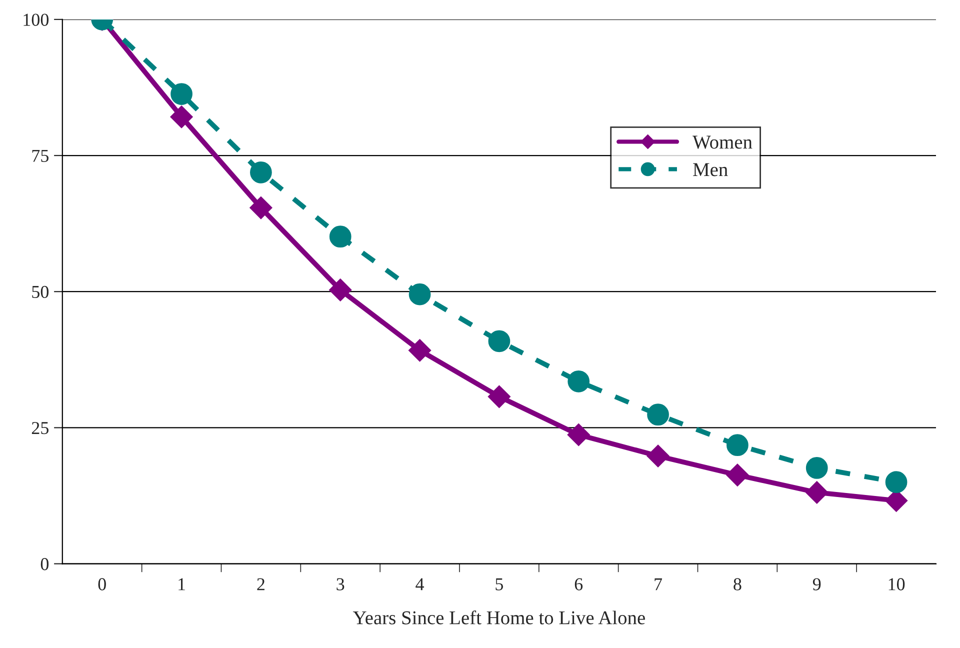 The image size is (960, 648). What do you see at coordinates (340, 584) in the screenshot?
I see `x-tick-label: 3` at bounding box center [340, 584].